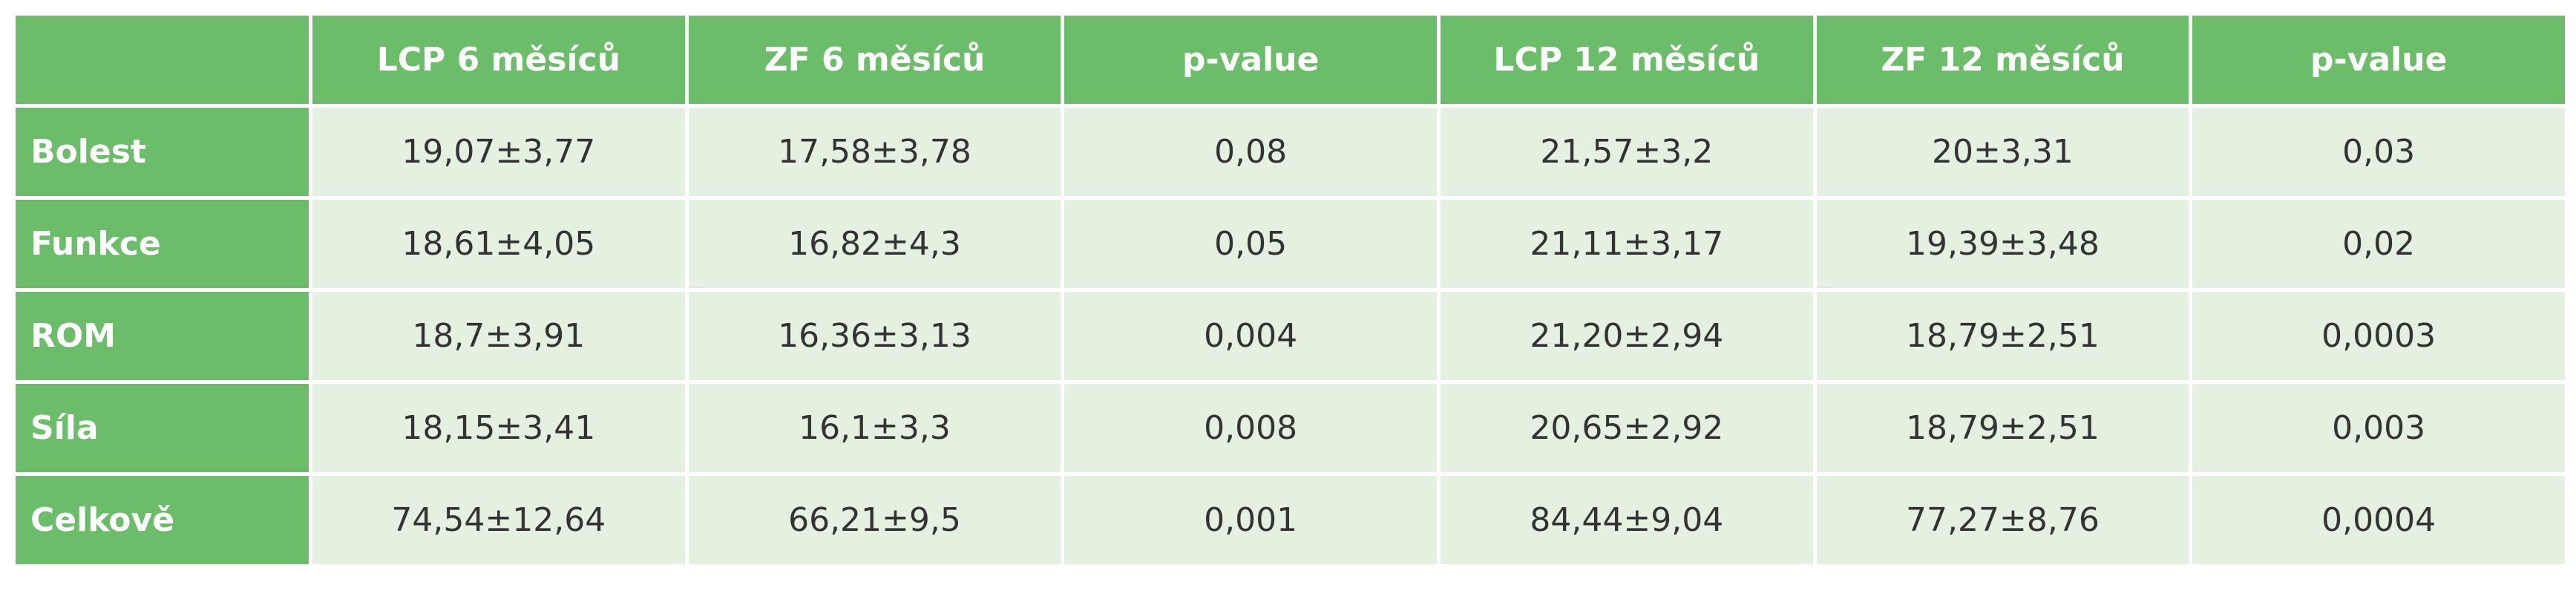 The image size is (2576, 594). Describe the element at coordinates (1626, 428) in the screenshot. I see `cell: 20,65±2,92` at that location.